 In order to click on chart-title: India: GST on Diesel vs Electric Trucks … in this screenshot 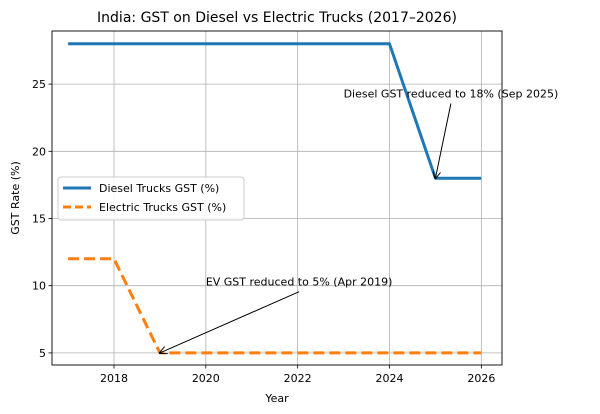, I will do `click(277, 18)`.